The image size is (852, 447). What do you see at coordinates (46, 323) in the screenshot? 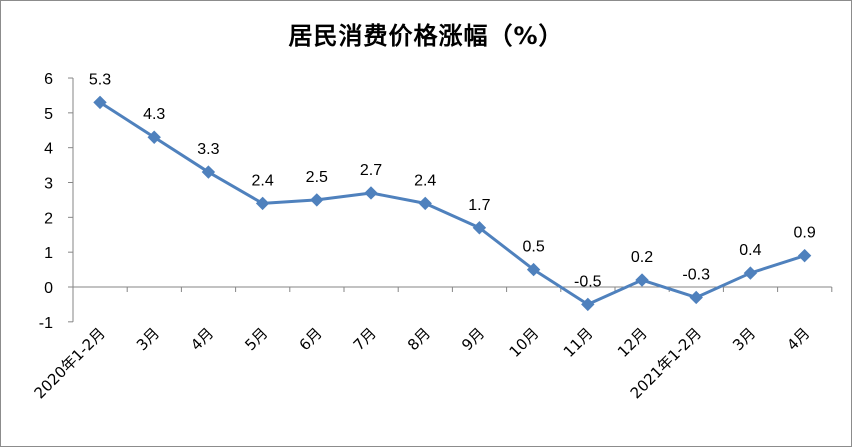
I see `y-tick-label: -1` at bounding box center [46, 323].